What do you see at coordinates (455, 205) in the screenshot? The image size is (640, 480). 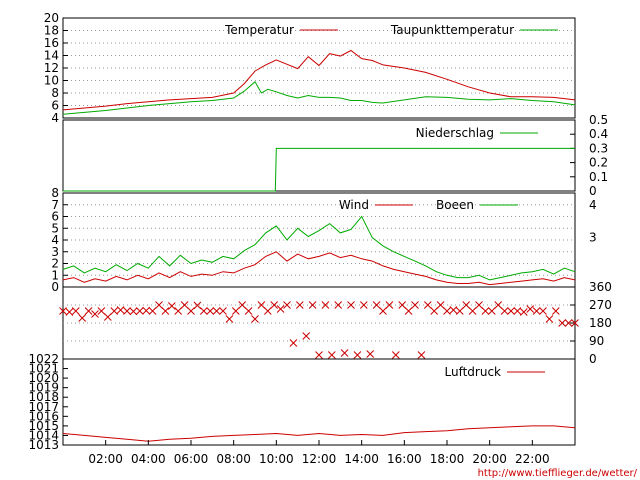 I see `legend-label: Boeen` at bounding box center [455, 205].